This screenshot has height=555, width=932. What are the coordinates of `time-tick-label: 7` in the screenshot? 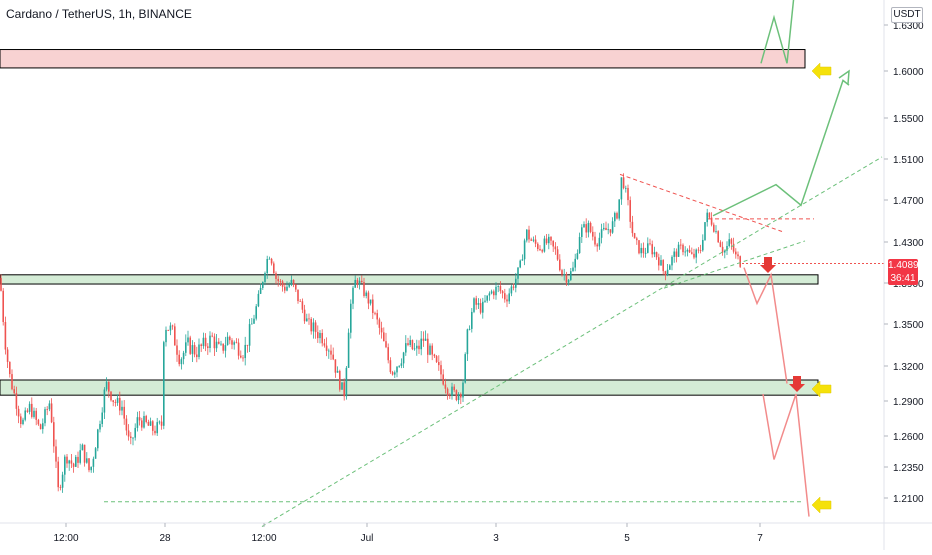 It's located at (760, 538).